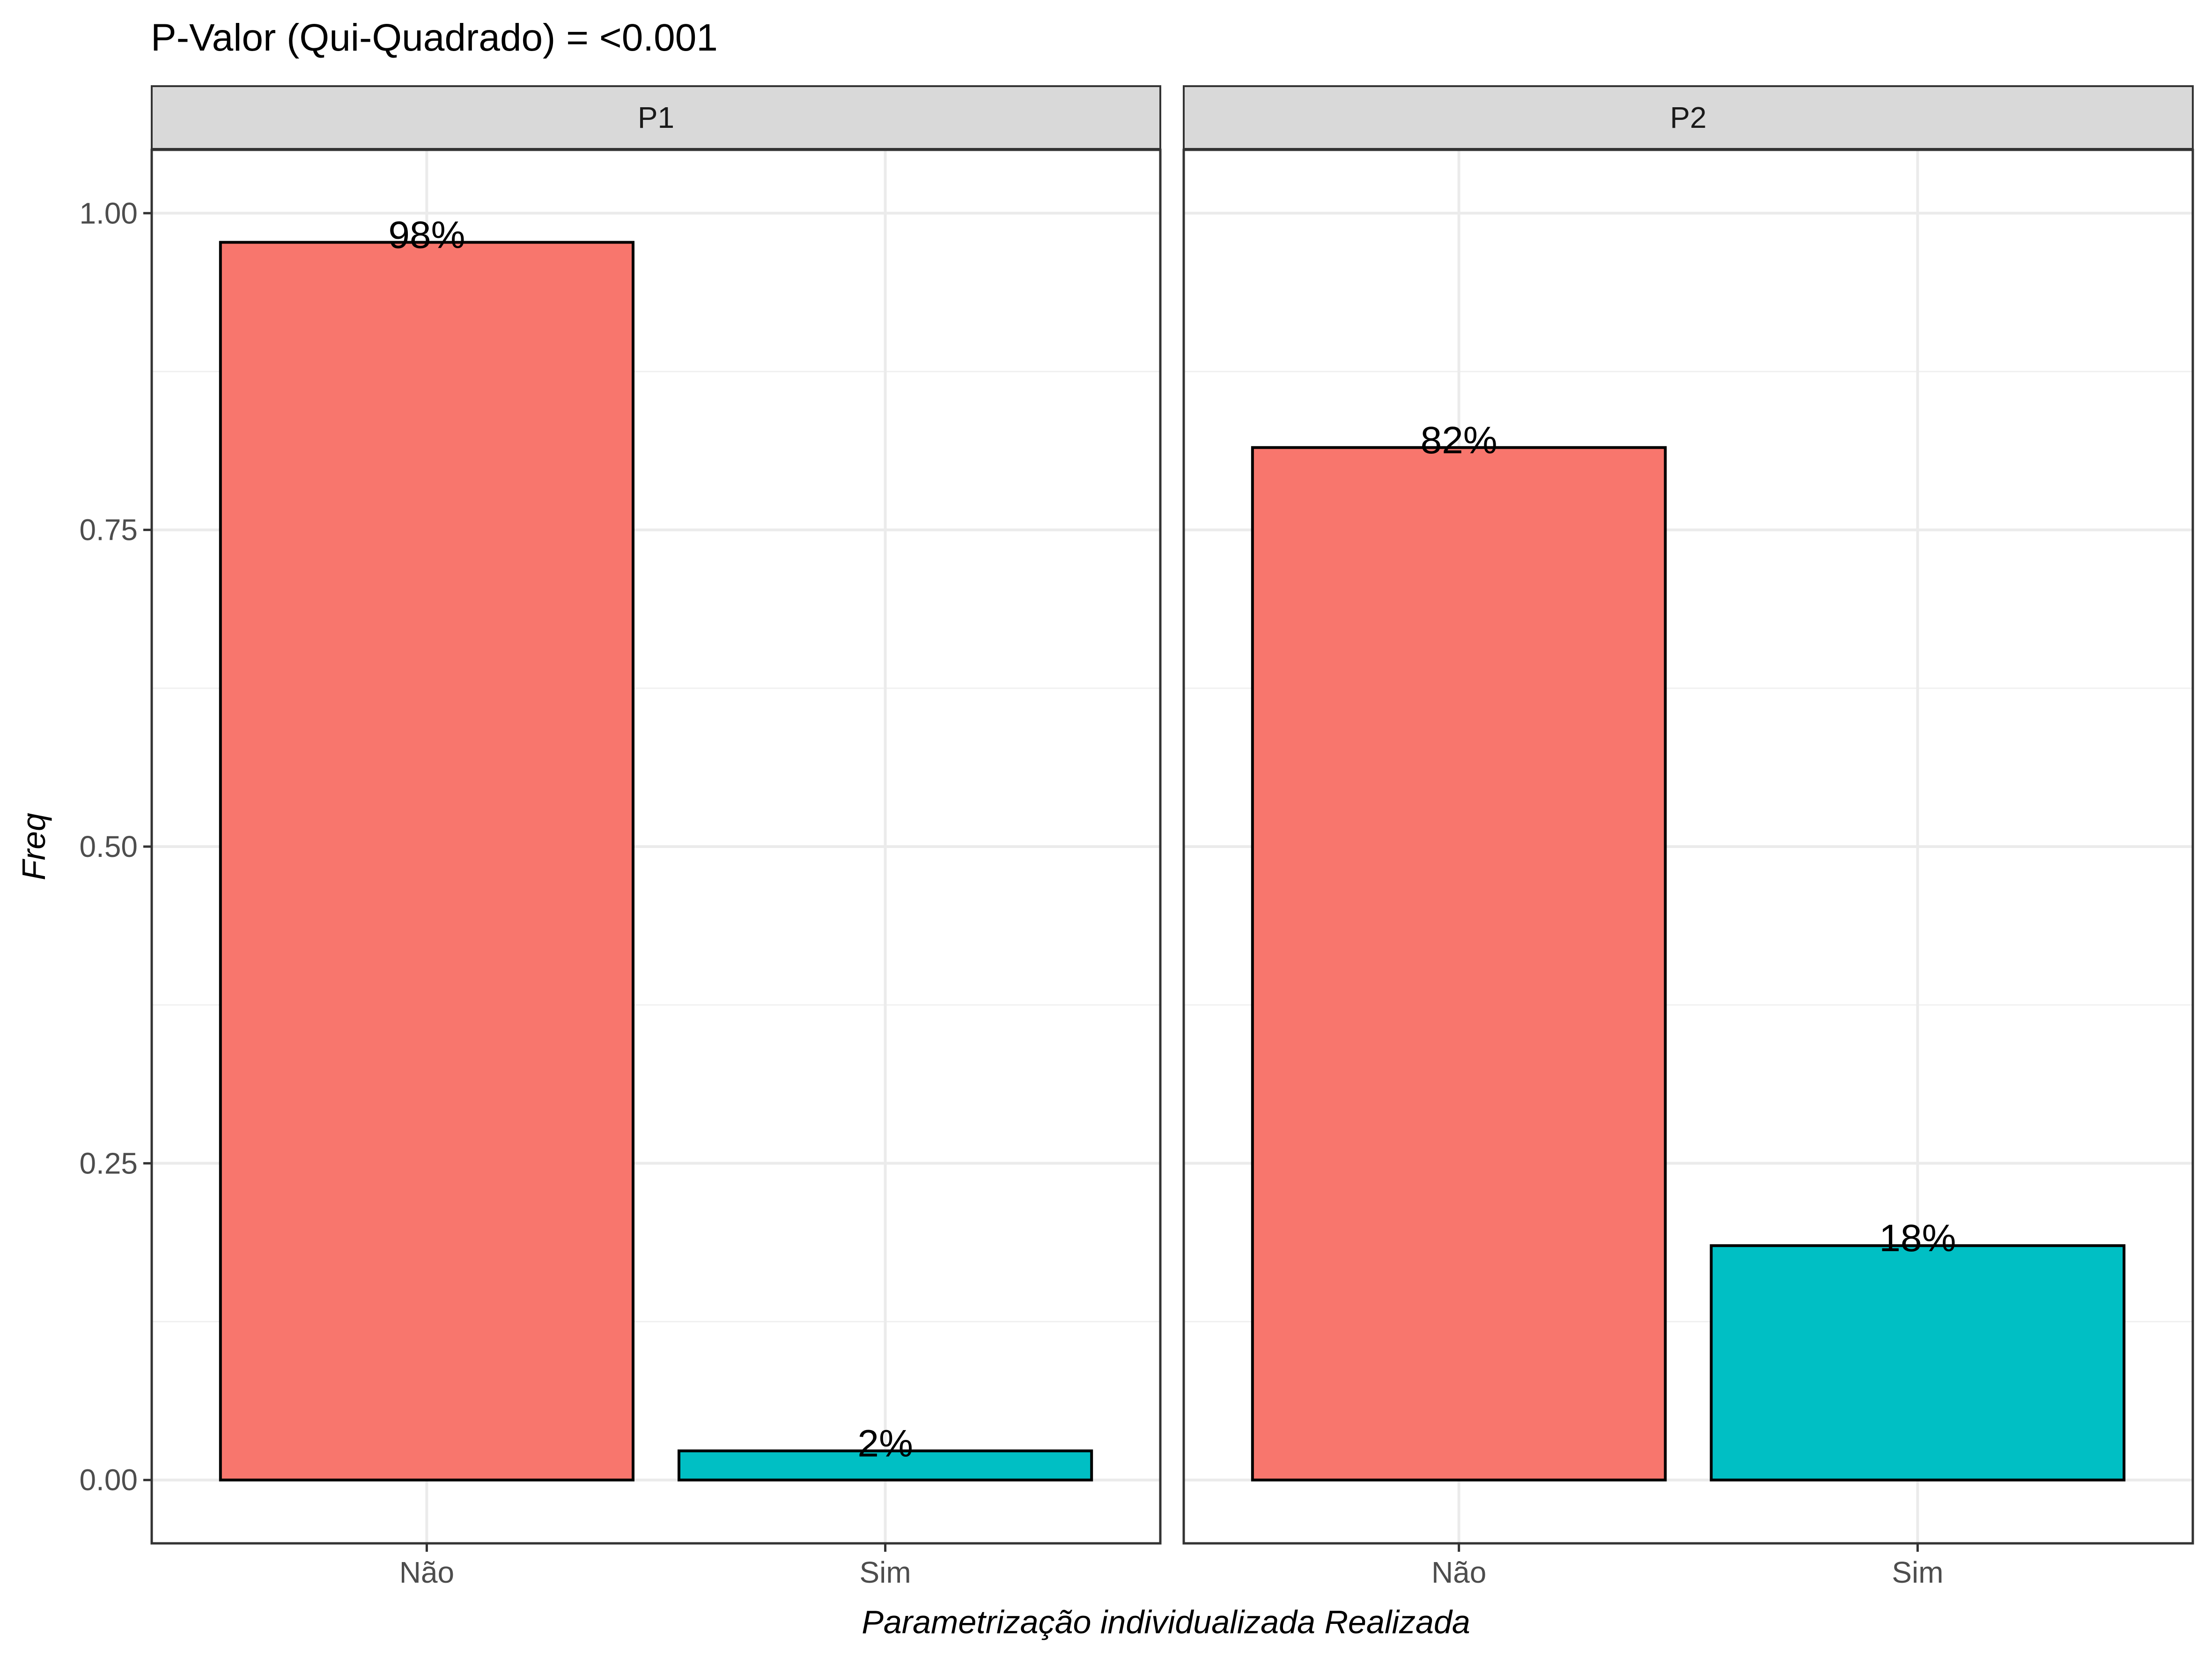 Image resolution: width=2212 pixels, height=1659 pixels. I want to click on bar-p2-sim, so click(1918, 1363).